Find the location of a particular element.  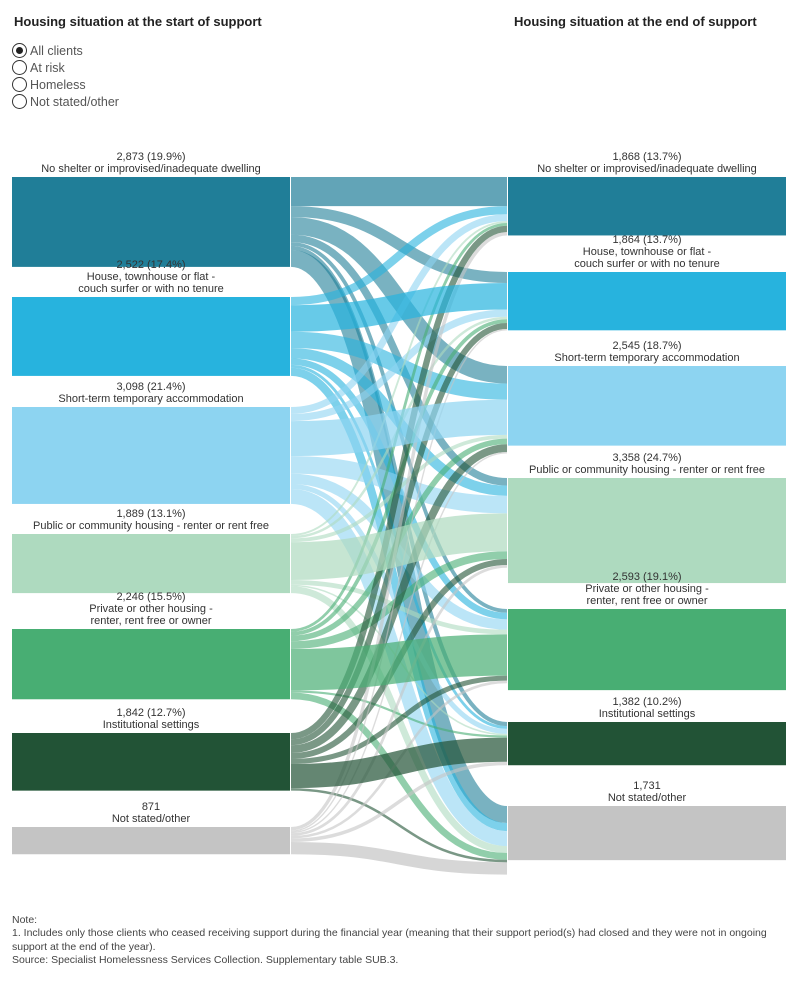

flow-institutional-settings-to-private-or-other-housing-renter-rent-free-or-owner is located at coordinates (399, 719).